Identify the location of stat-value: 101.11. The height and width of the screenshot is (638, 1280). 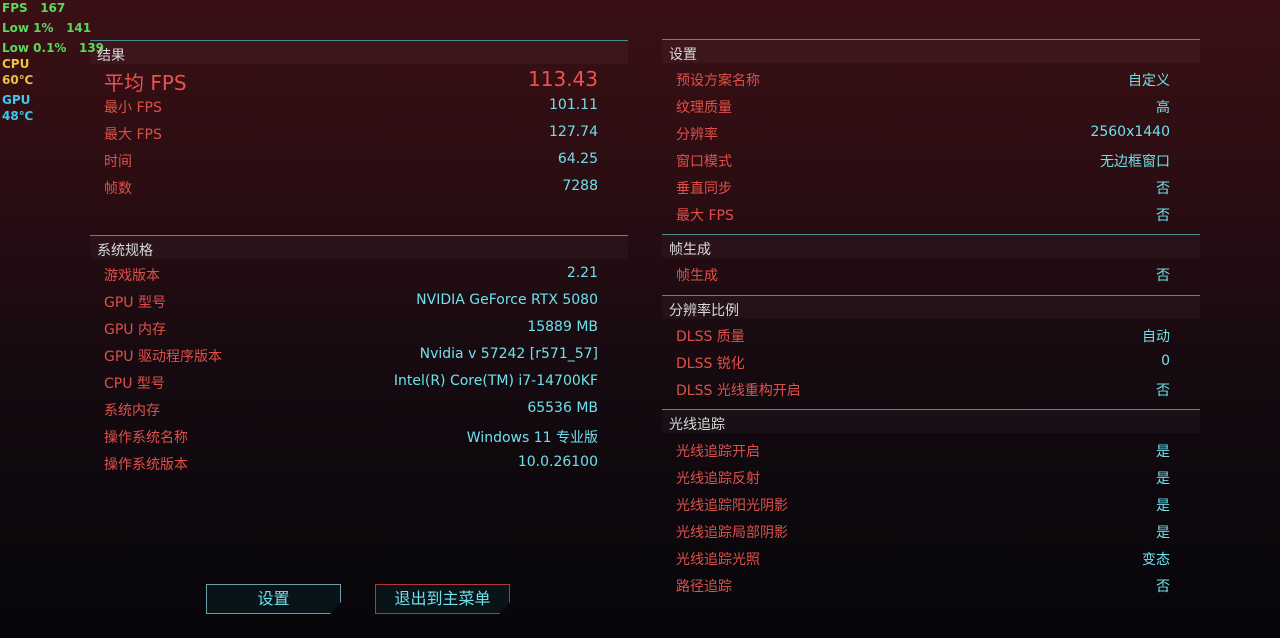
(573, 105).